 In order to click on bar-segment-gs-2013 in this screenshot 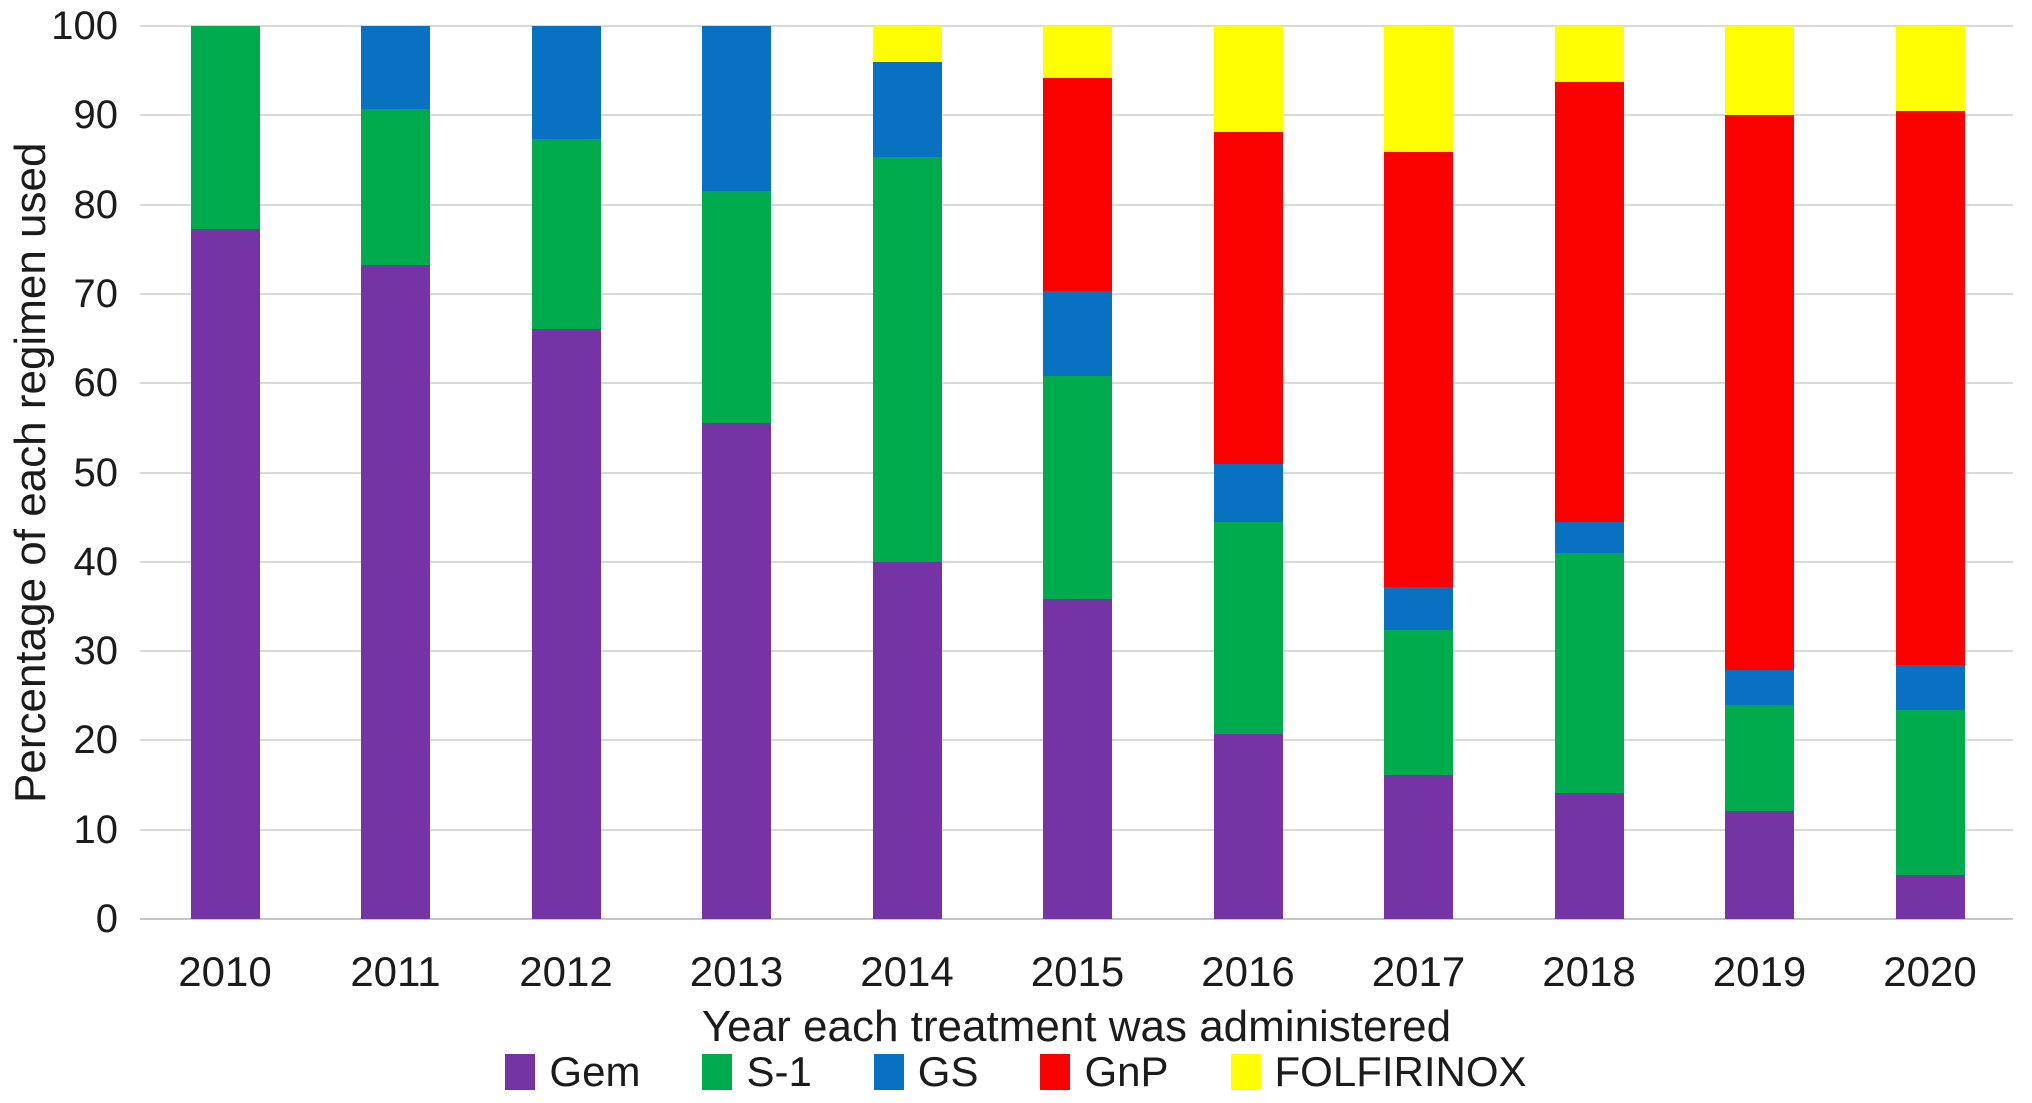, I will do `click(736, 109)`.